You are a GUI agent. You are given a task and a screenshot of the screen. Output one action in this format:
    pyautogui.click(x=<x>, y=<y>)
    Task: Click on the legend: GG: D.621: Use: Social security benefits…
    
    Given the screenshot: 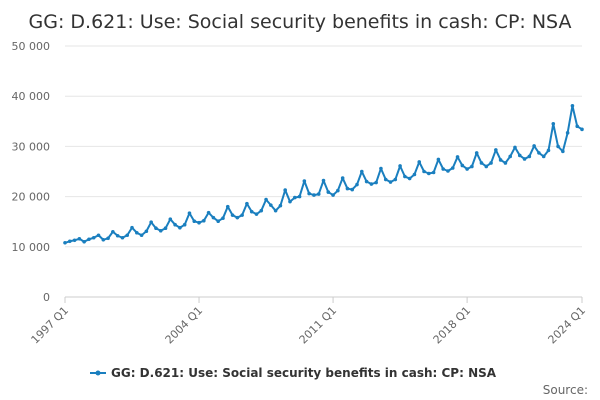 What is the action you would take?
    pyautogui.click(x=293, y=373)
    